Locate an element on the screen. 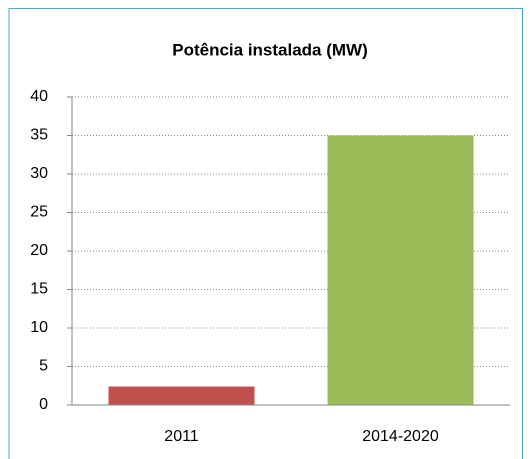  y-tick-label: 40 is located at coordinates (39, 96).